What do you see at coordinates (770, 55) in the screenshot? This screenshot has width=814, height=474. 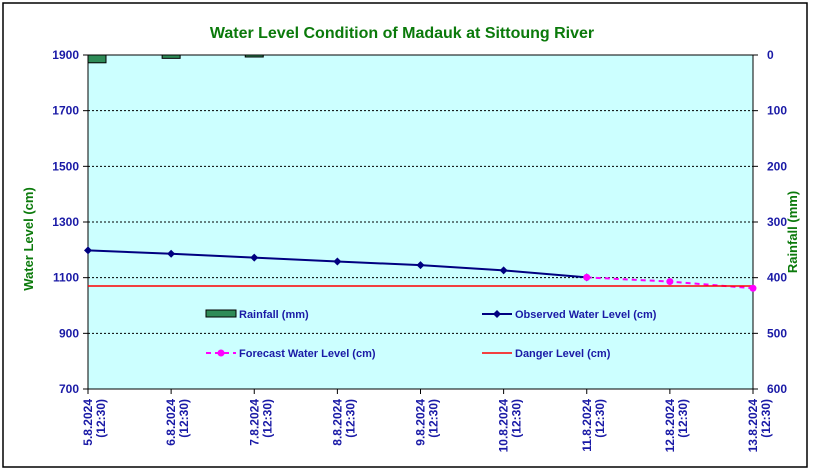 I see `y2-tick-label: 0` at bounding box center [770, 55].